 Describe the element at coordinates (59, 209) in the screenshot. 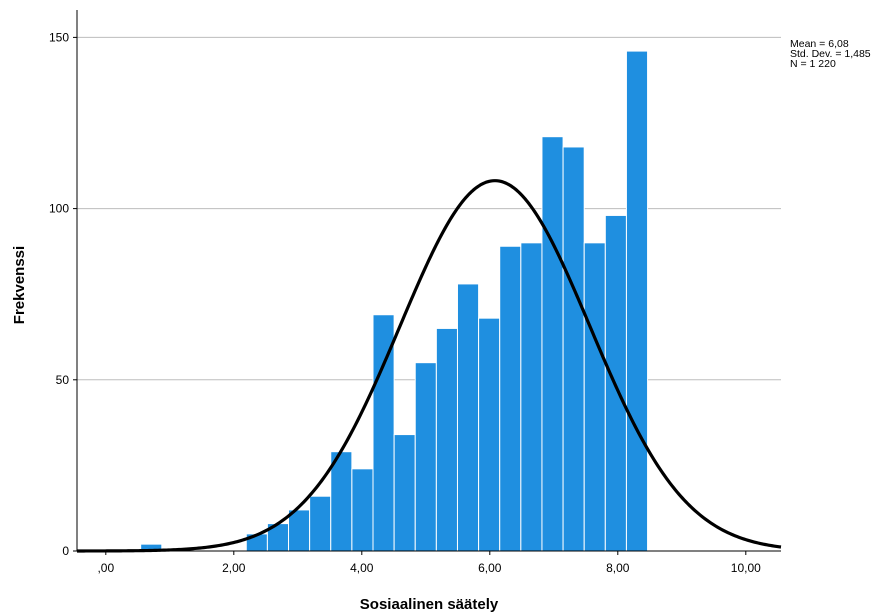

I see `y-tick-label: 100` at that location.